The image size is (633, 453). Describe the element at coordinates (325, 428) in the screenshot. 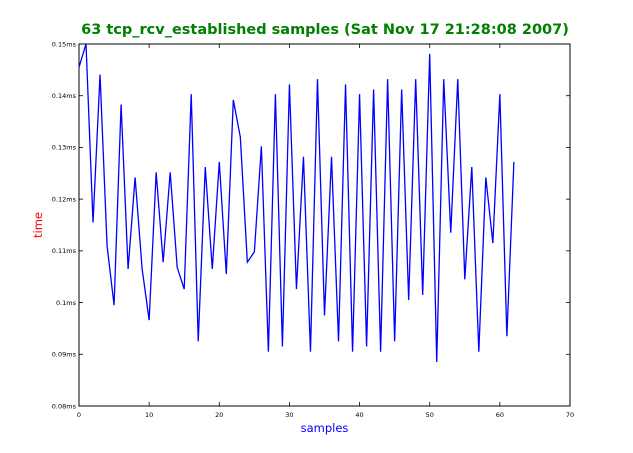

I see `x-axis-label: samples` at that location.